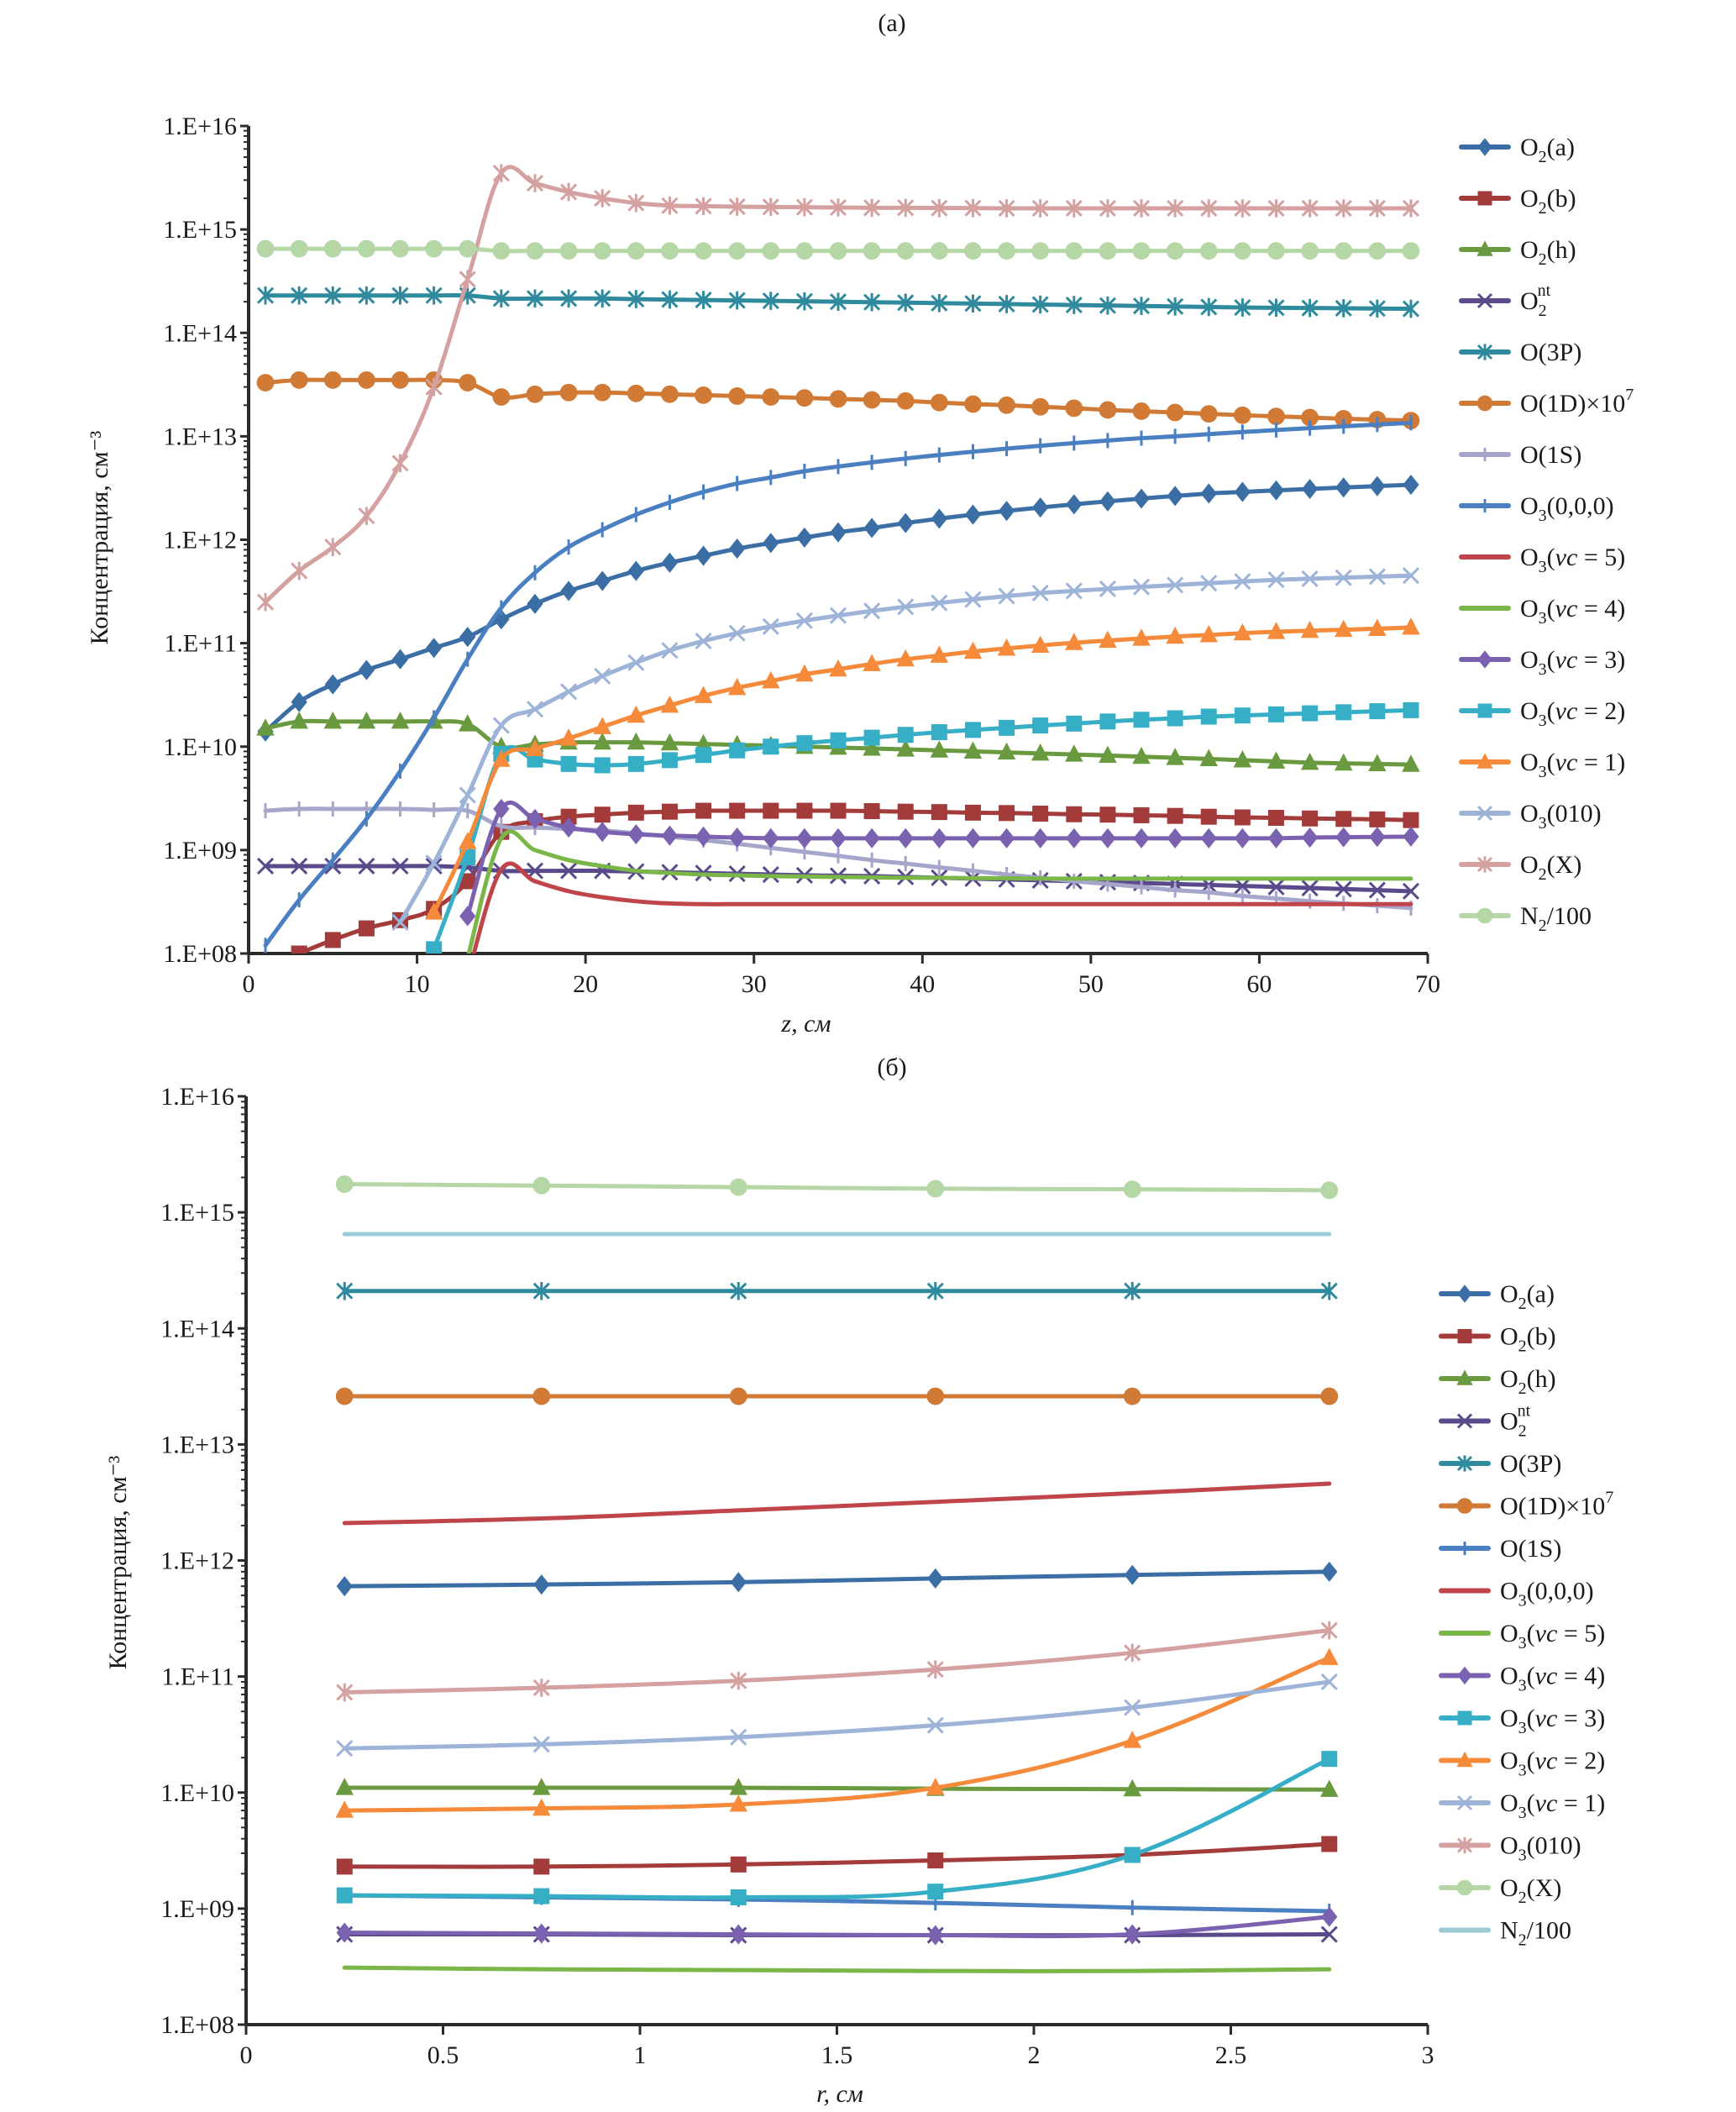 The height and width of the screenshot is (2112, 1736). What do you see at coordinates (1547, 150) in the screenshot?
I see `legend-label: O2(a)` at bounding box center [1547, 150].